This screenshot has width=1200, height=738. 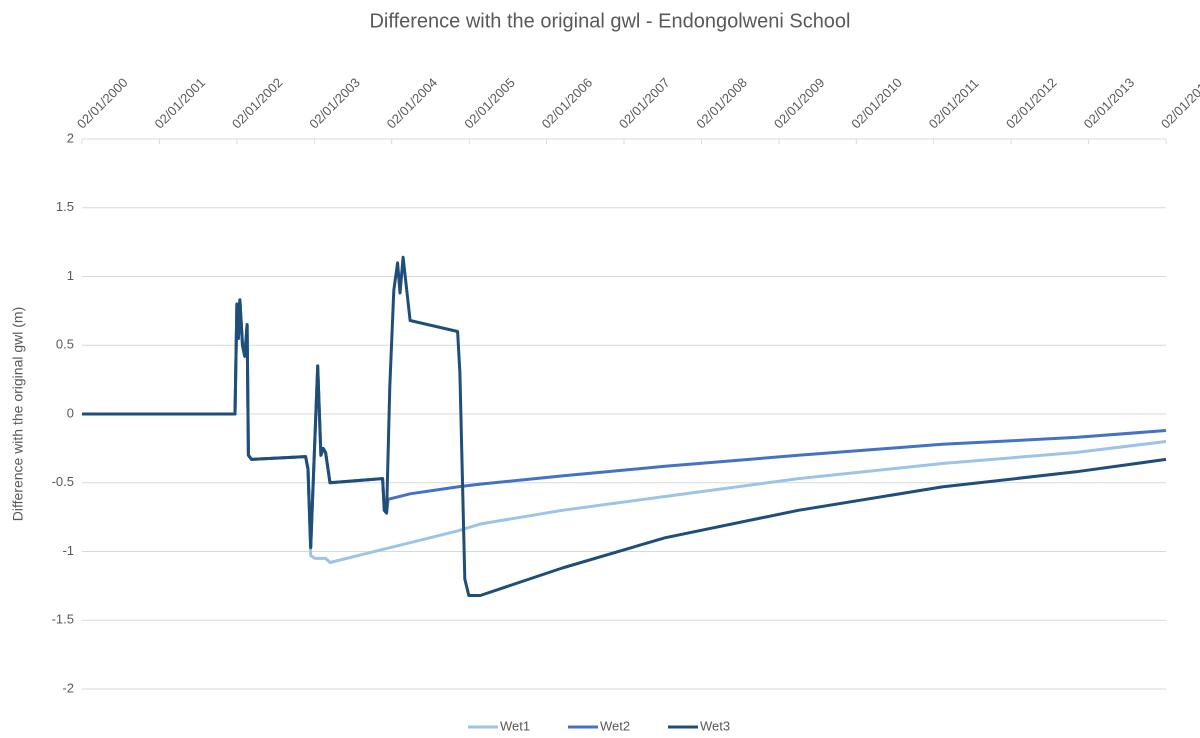 What do you see at coordinates (644, 103) in the screenshot?
I see `x-tick-label: 02/01/2007` at bounding box center [644, 103].